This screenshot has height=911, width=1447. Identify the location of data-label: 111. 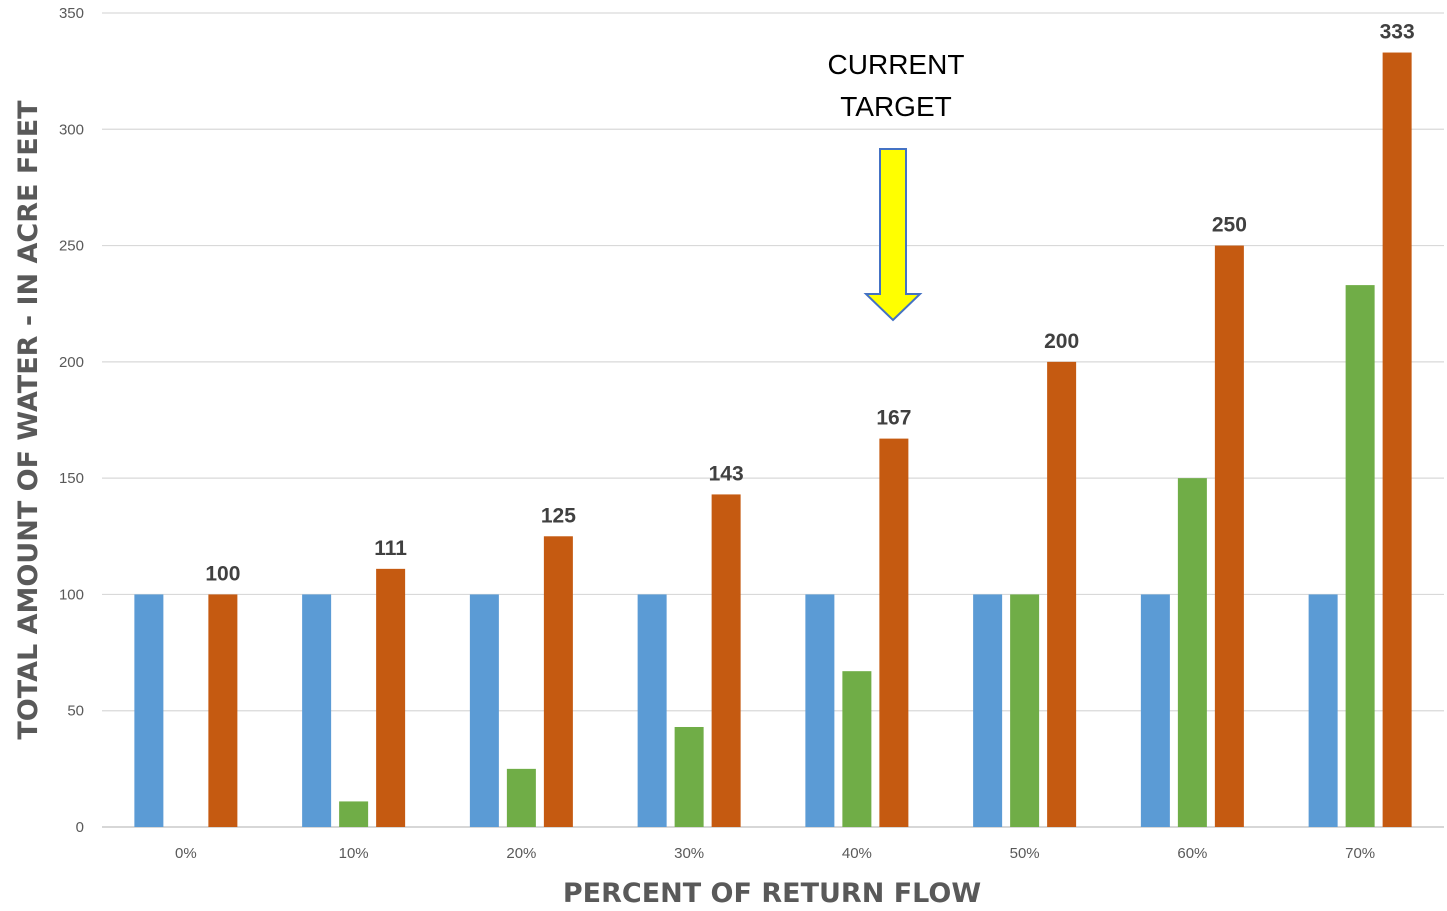
(390, 548).